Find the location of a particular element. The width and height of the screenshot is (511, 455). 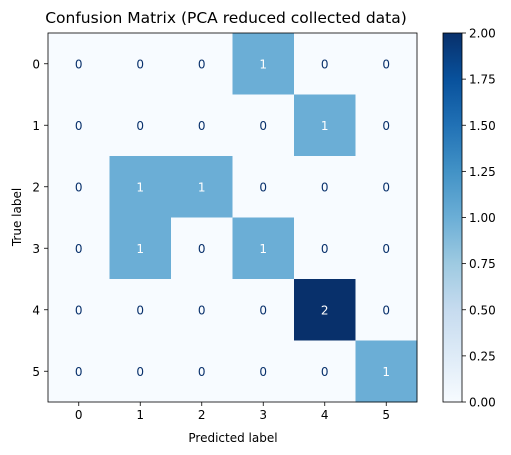

x-tick-label: 4 is located at coordinates (325, 415).